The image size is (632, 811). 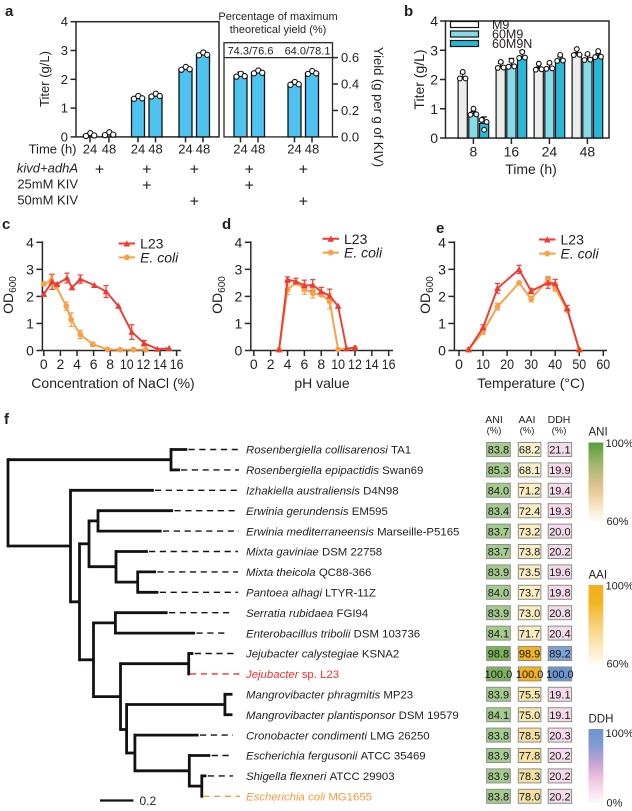 I want to click on svg-text:Enterobacillus tribolii DSM 10: Enterobacillus tribolii DSM 103736, so click(x=333, y=634).